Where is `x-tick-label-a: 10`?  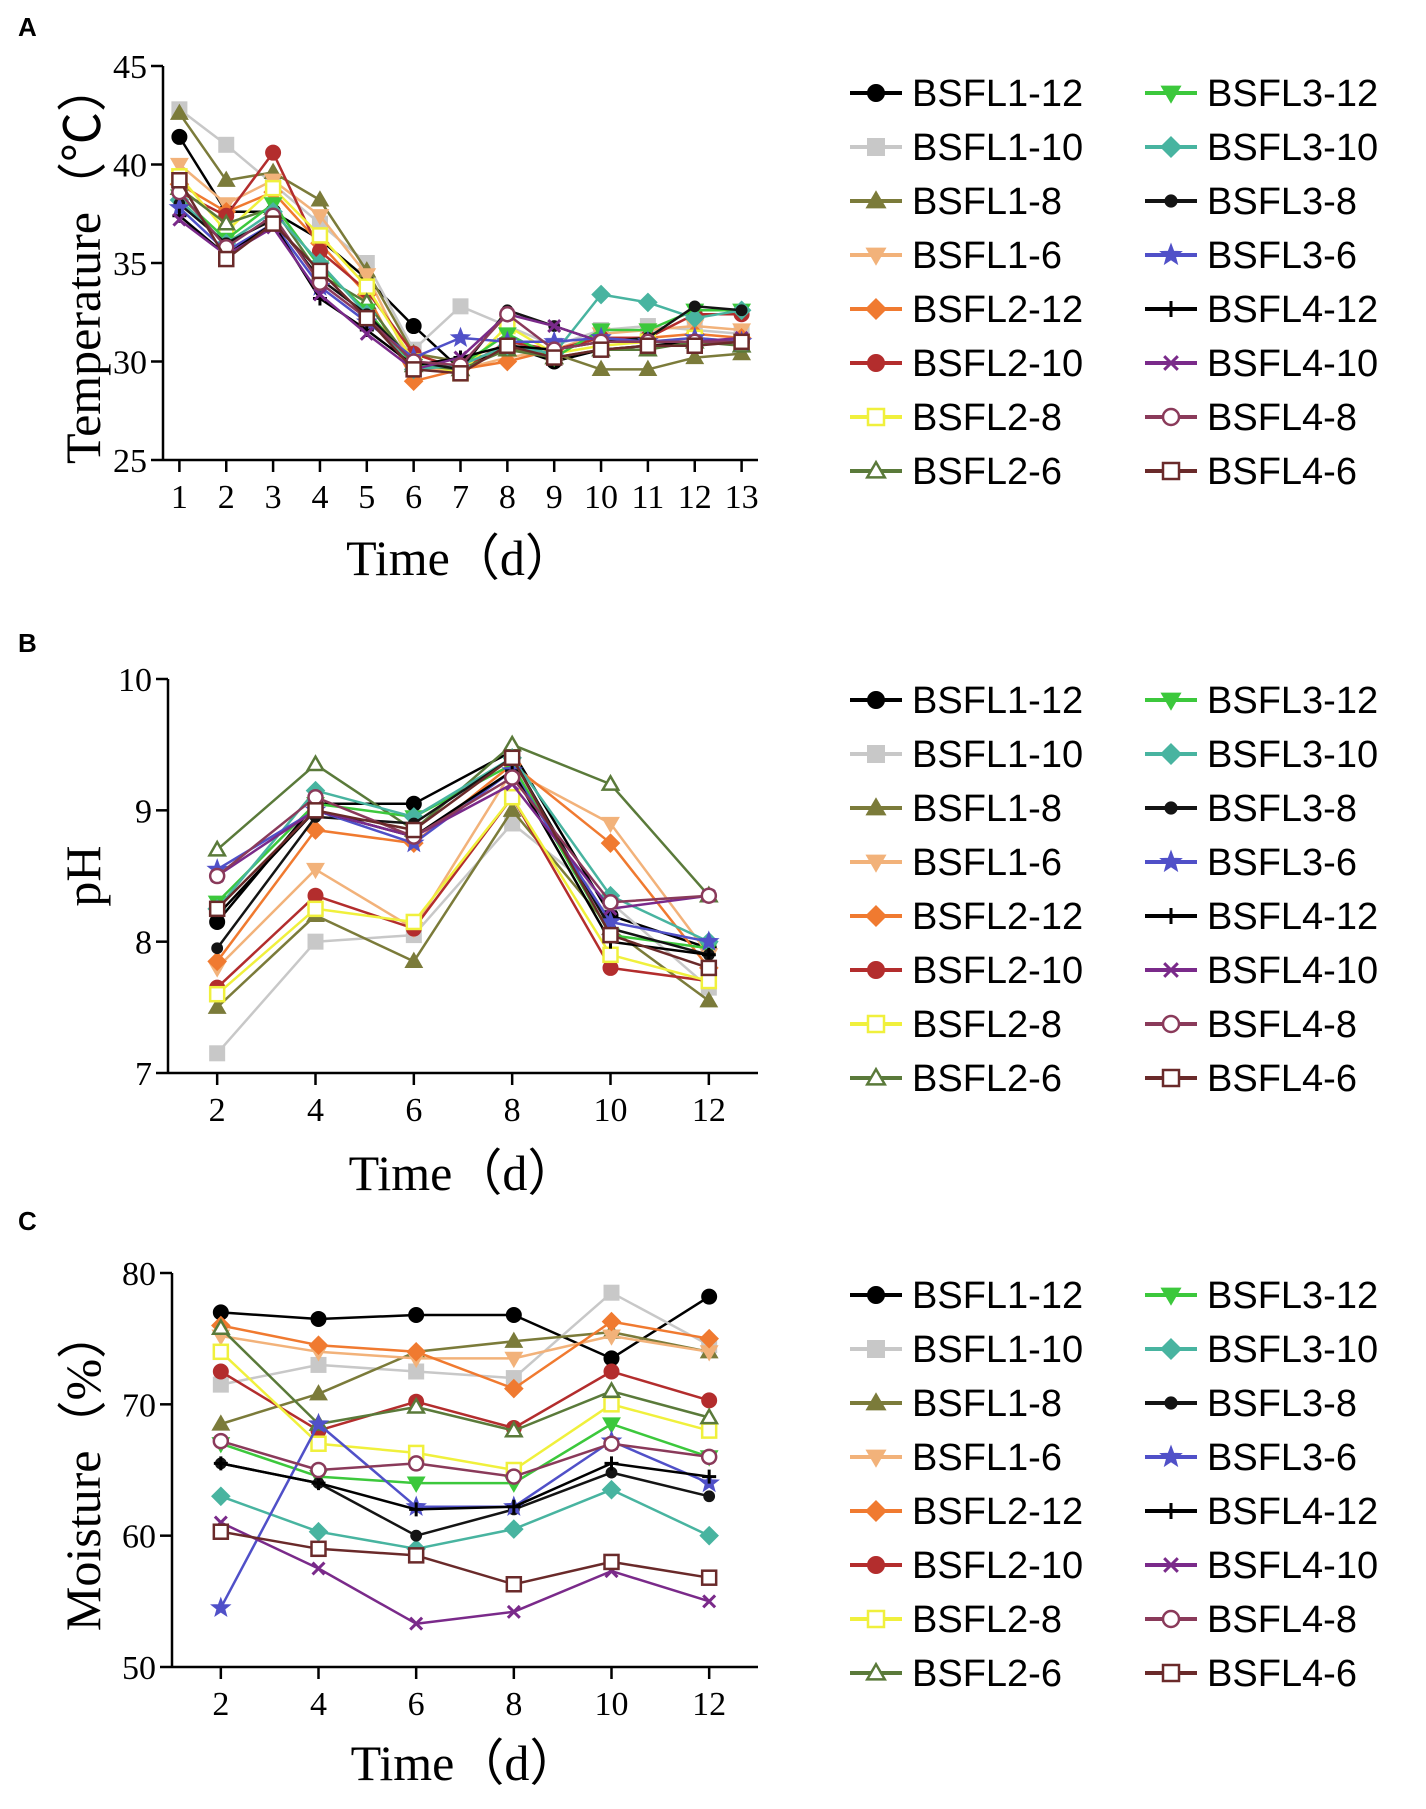 x-tick-label-a: 10 is located at coordinates (601, 497).